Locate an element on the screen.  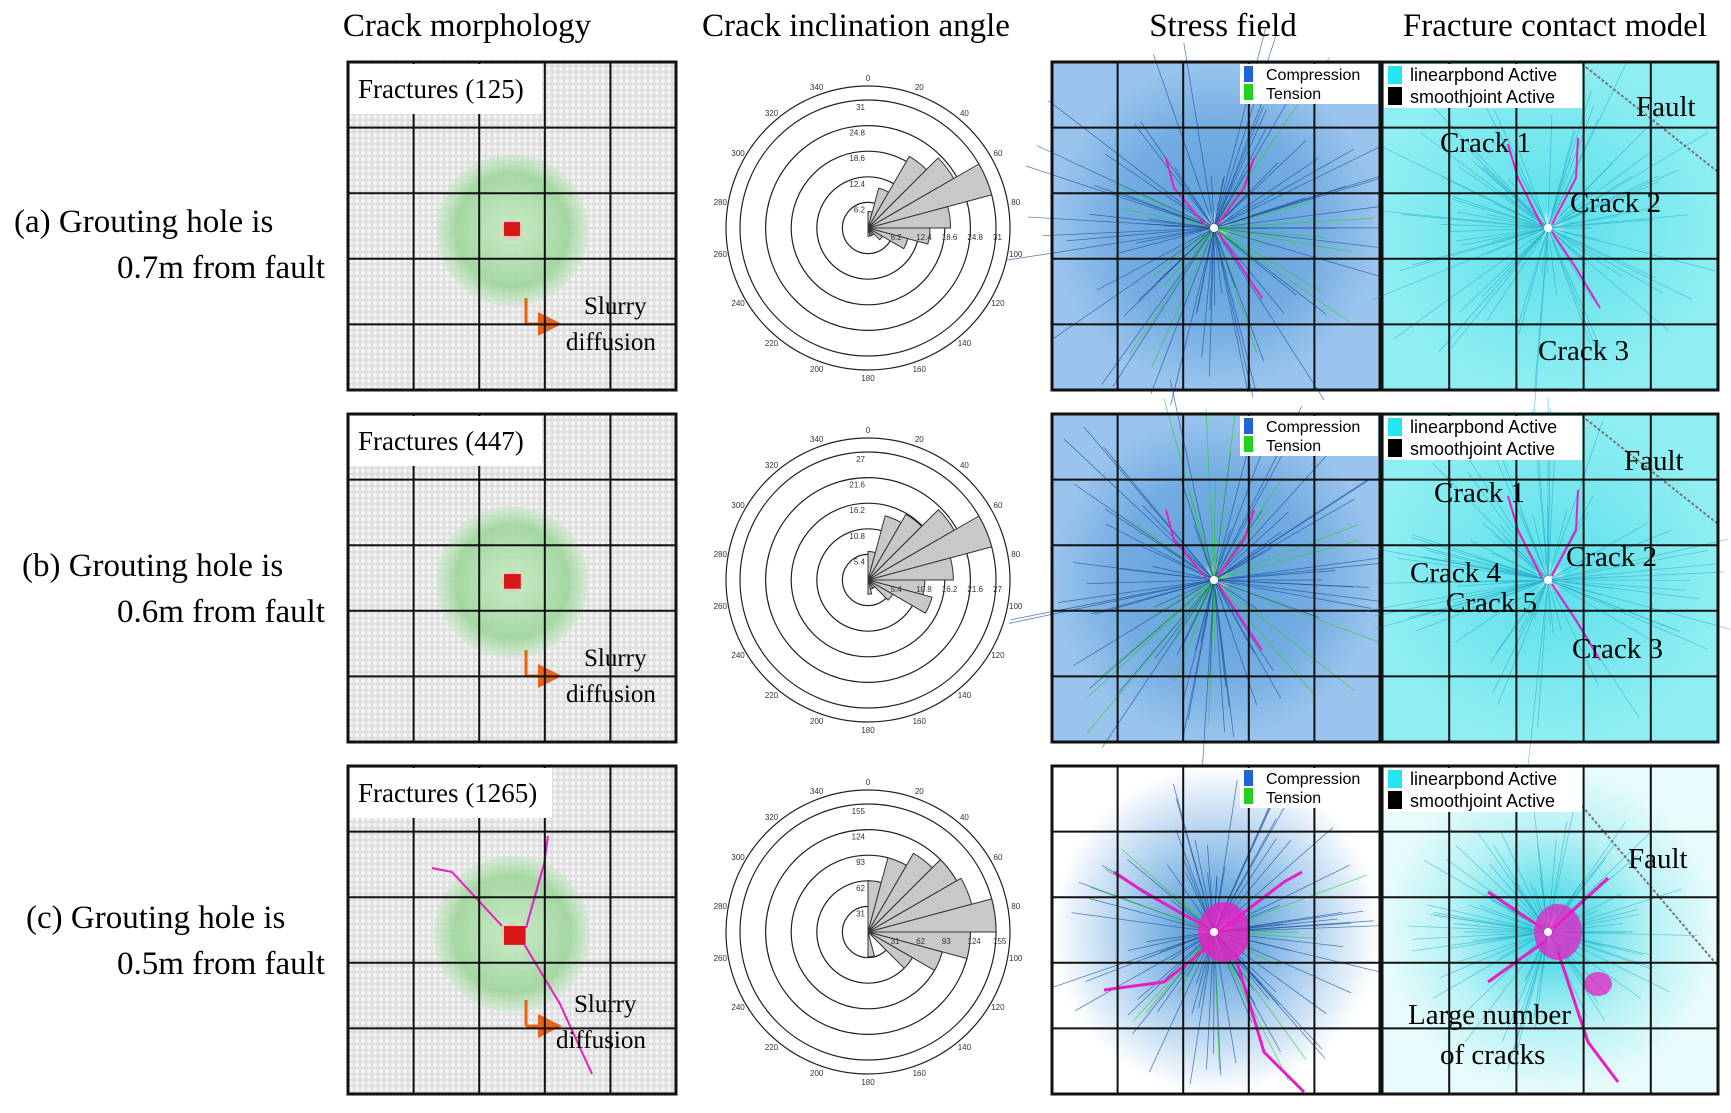
rose-ring-label-horizontal: 93 is located at coordinates (946, 941).